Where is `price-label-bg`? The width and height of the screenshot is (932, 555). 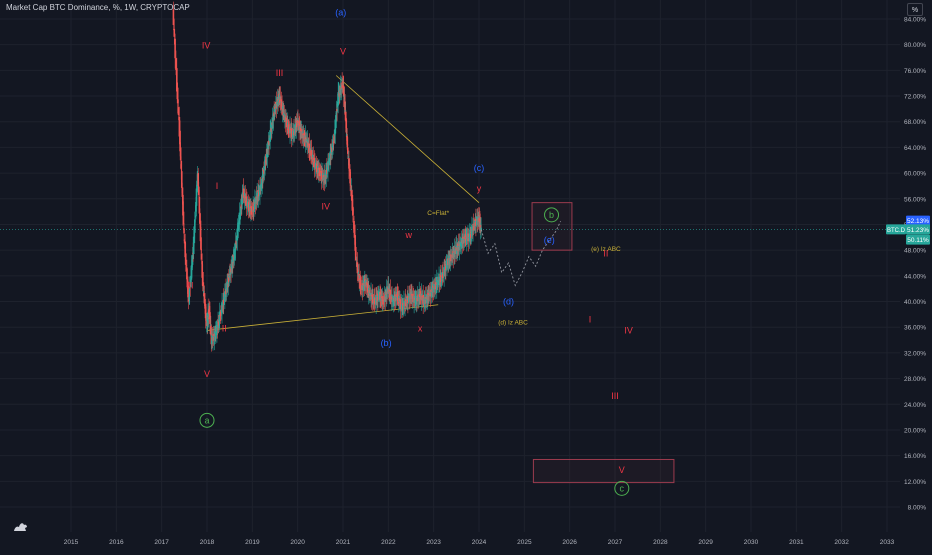 price-label-bg is located at coordinates (918, 220).